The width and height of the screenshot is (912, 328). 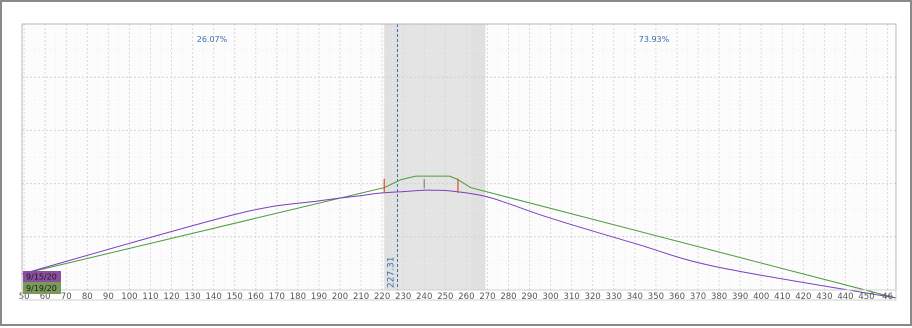 What do you see at coordinates (635, 297) in the screenshot?
I see `x-tick-label-29: 340` at bounding box center [635, 297].